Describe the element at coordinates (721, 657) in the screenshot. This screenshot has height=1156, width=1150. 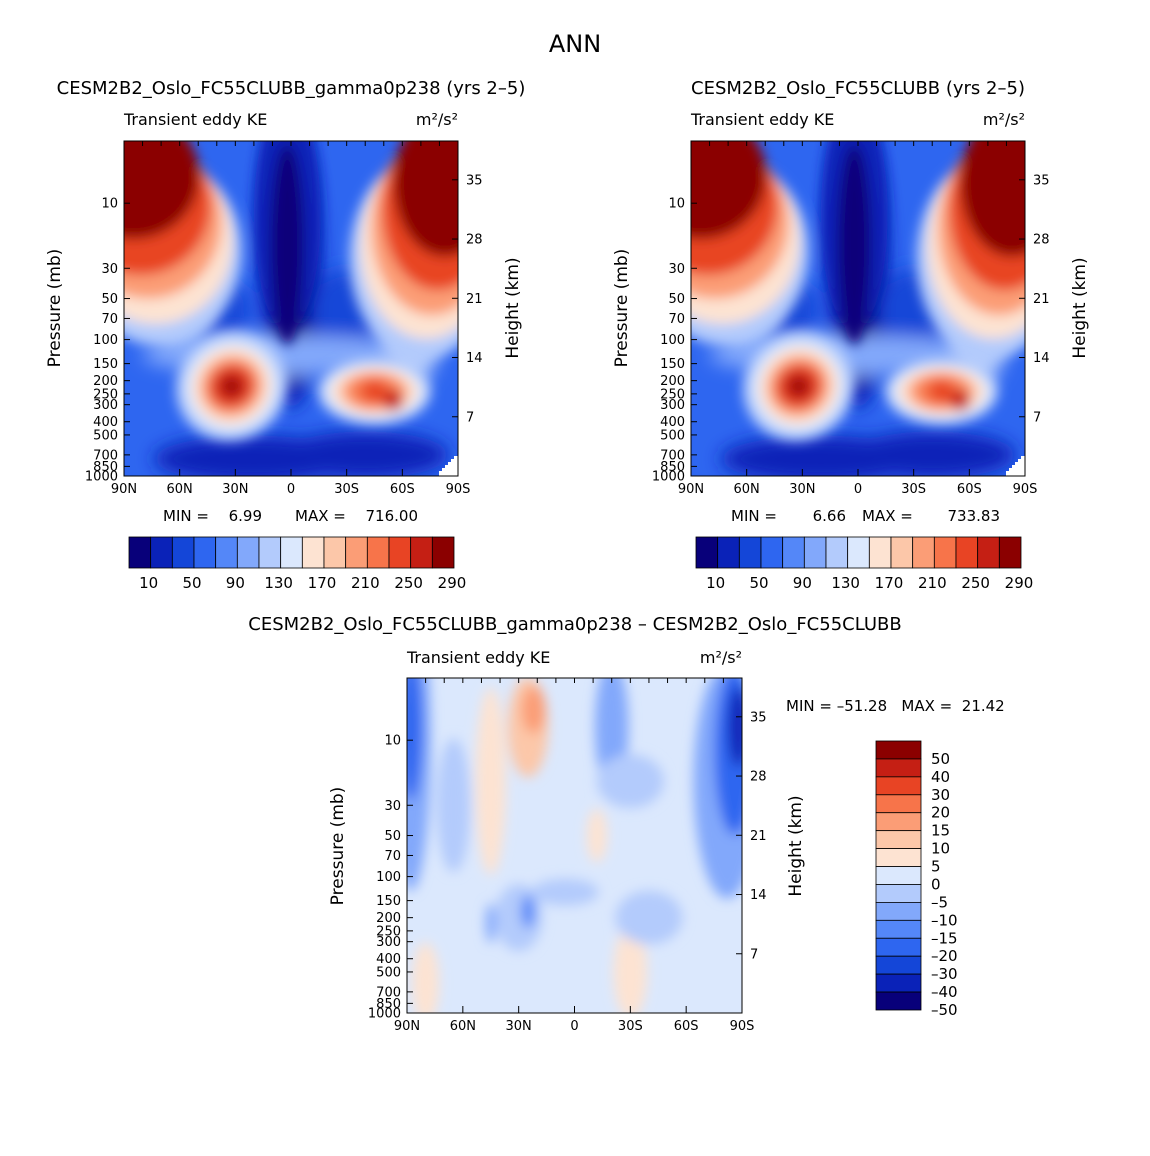
I see `panel-3-units: m²/s²` at that location.